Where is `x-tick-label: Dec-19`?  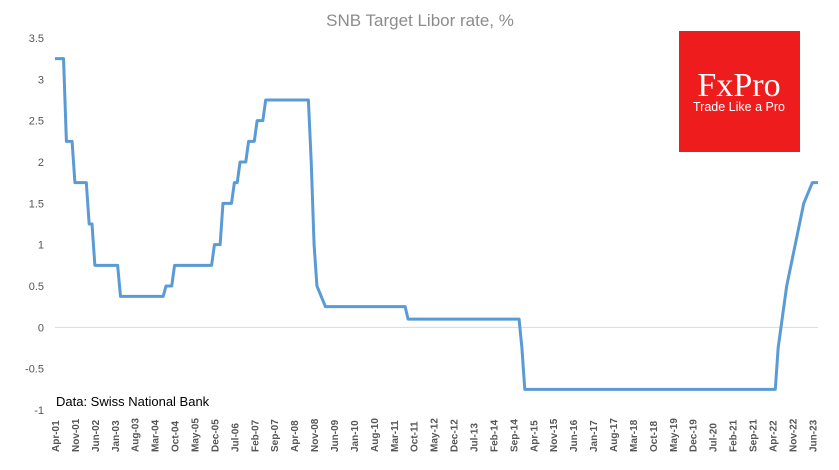 x-tick-label: Dec-19 is located at coordinates (694, 435).